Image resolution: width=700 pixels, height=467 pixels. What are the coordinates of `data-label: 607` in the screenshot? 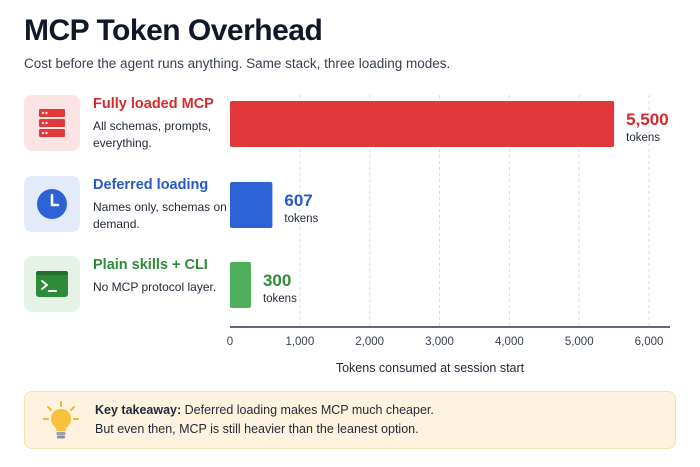 It's located at (298, 200).